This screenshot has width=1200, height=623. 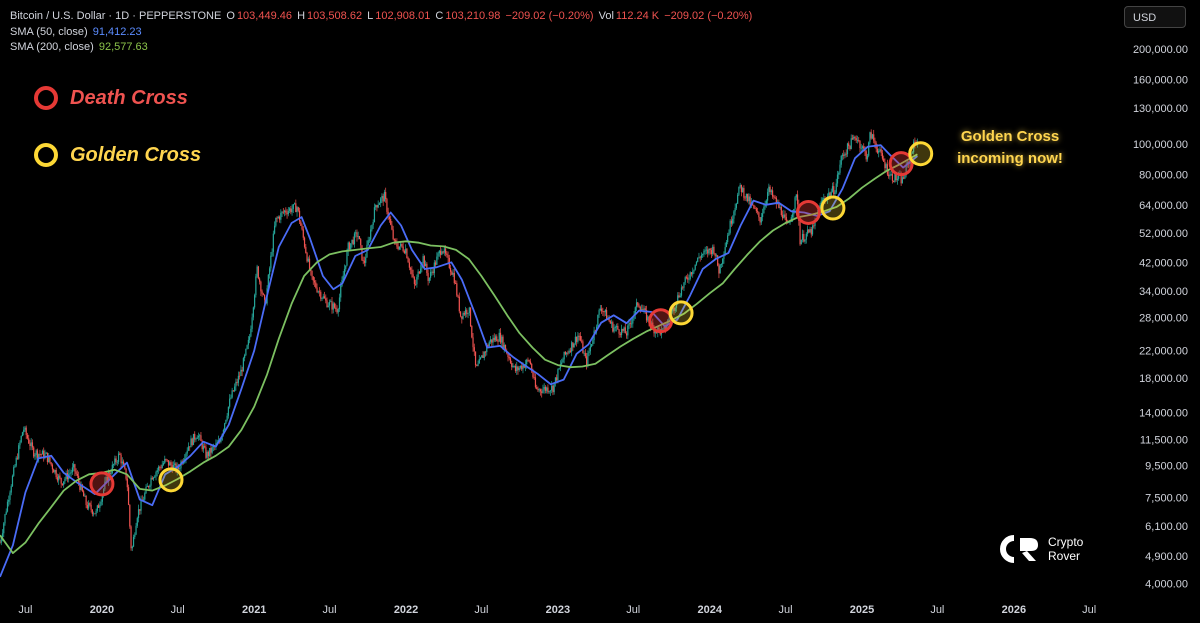 I want to click on sma200-legend-row: SMA (200, close) 92,577.63, so click(x=80, y=47).